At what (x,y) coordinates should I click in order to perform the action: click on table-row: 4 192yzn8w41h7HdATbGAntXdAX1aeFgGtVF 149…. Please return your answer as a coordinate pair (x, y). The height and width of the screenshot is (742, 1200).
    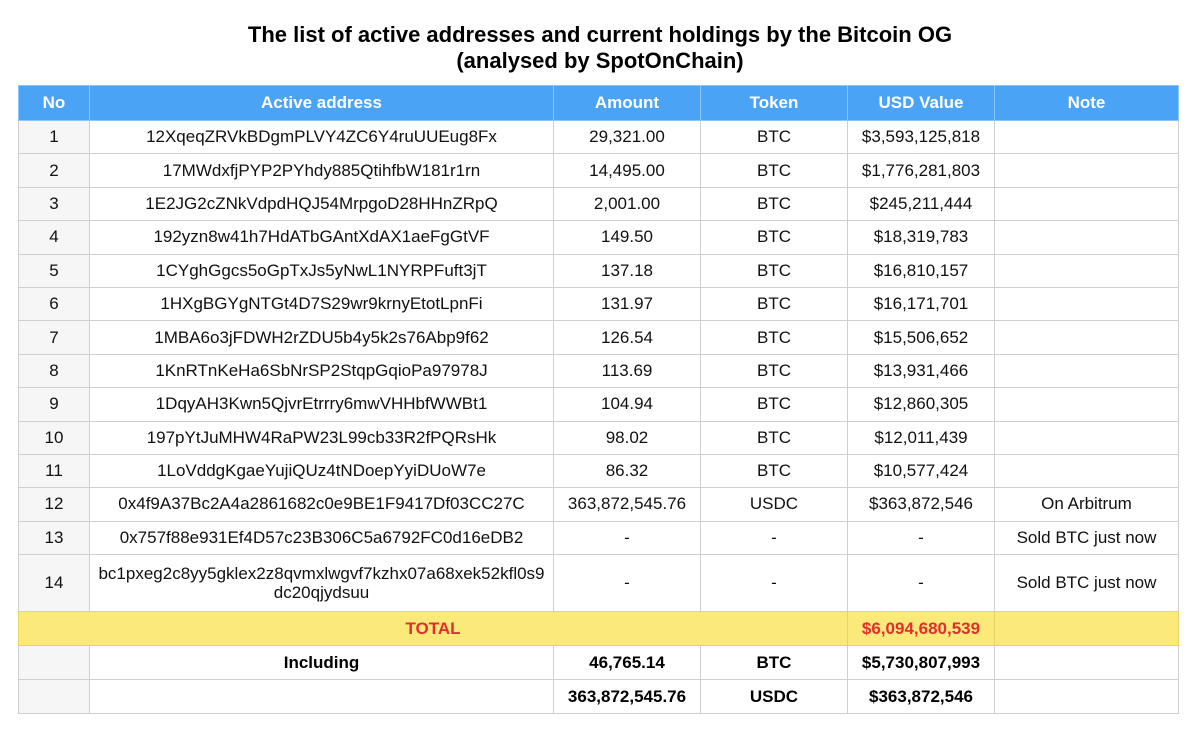
    Looking at the image, I should click on (598, 237).